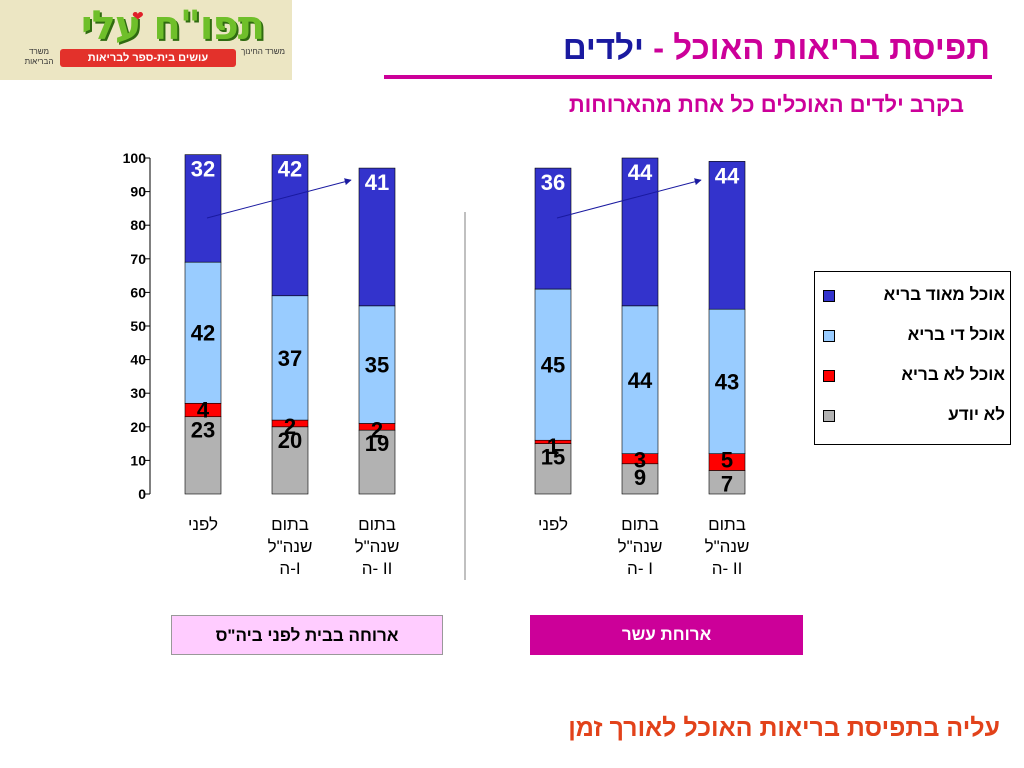 This screenshot has height=768, width=1024. Describe the element at coordinates (666, 635) in the screenshot. I see `group-label-snack-meal: ארוחת עשר` at that location.